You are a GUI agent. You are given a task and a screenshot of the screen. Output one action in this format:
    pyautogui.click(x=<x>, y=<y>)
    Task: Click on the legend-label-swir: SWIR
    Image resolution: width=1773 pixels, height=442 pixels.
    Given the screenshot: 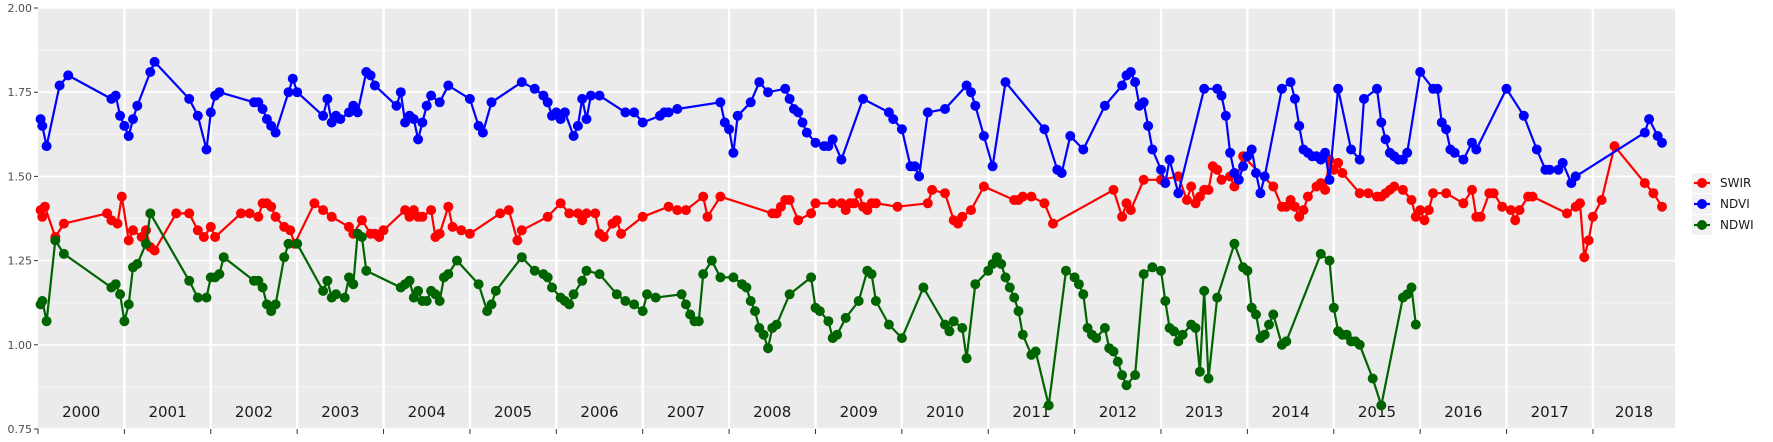 What is the action you would take?
    pyautogui.click(x=1735, y=183)
    